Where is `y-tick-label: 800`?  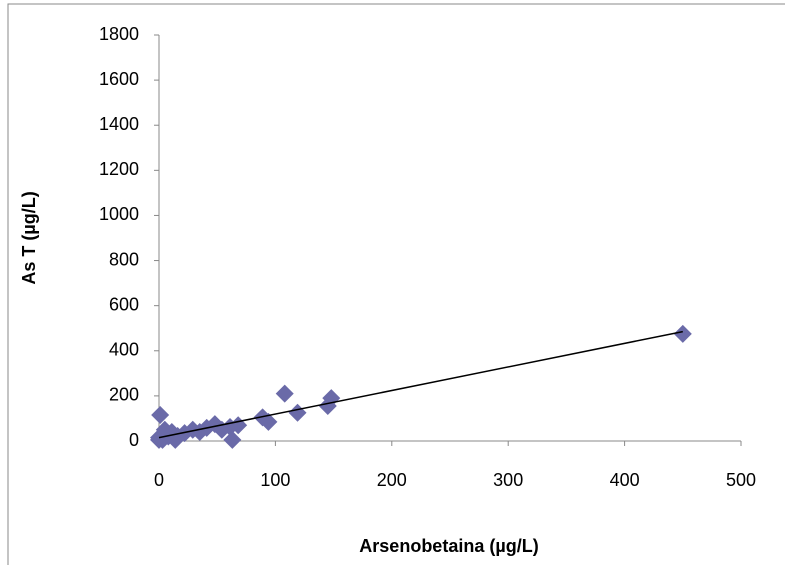
y-tick-label: 800 is located at coordinates (124, 259).